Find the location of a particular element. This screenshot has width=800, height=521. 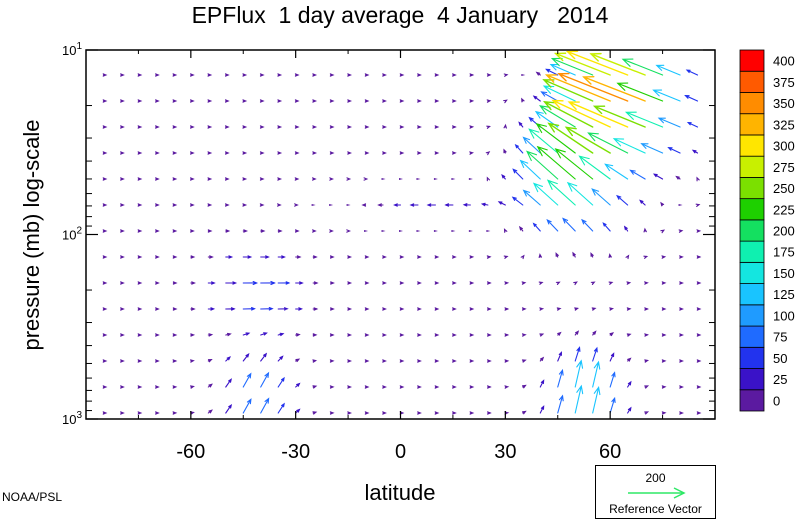

chart-title: EPFlux 1 day average 4 January 2014 is located at coordinates (400, 15).